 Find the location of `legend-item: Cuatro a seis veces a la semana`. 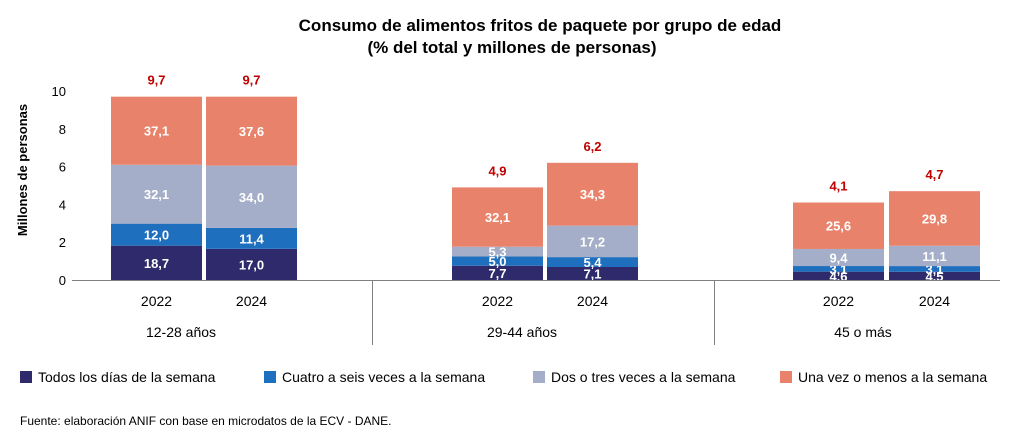

legend-item: Cuatro a seis veces a la semana is located at coordinates (374, 377).